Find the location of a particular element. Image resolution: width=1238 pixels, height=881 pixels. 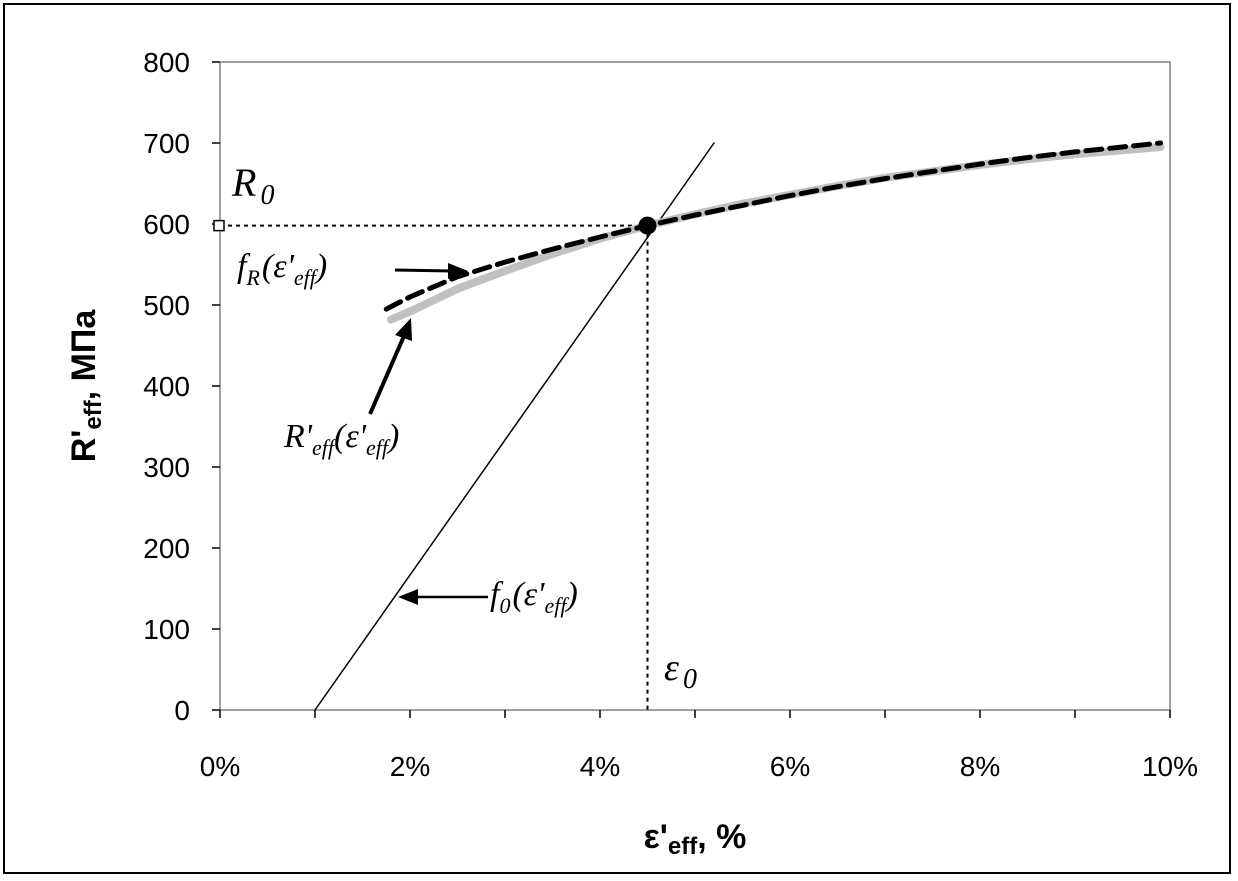

x-tick-label: 2% is located at coordinates (410, 766).